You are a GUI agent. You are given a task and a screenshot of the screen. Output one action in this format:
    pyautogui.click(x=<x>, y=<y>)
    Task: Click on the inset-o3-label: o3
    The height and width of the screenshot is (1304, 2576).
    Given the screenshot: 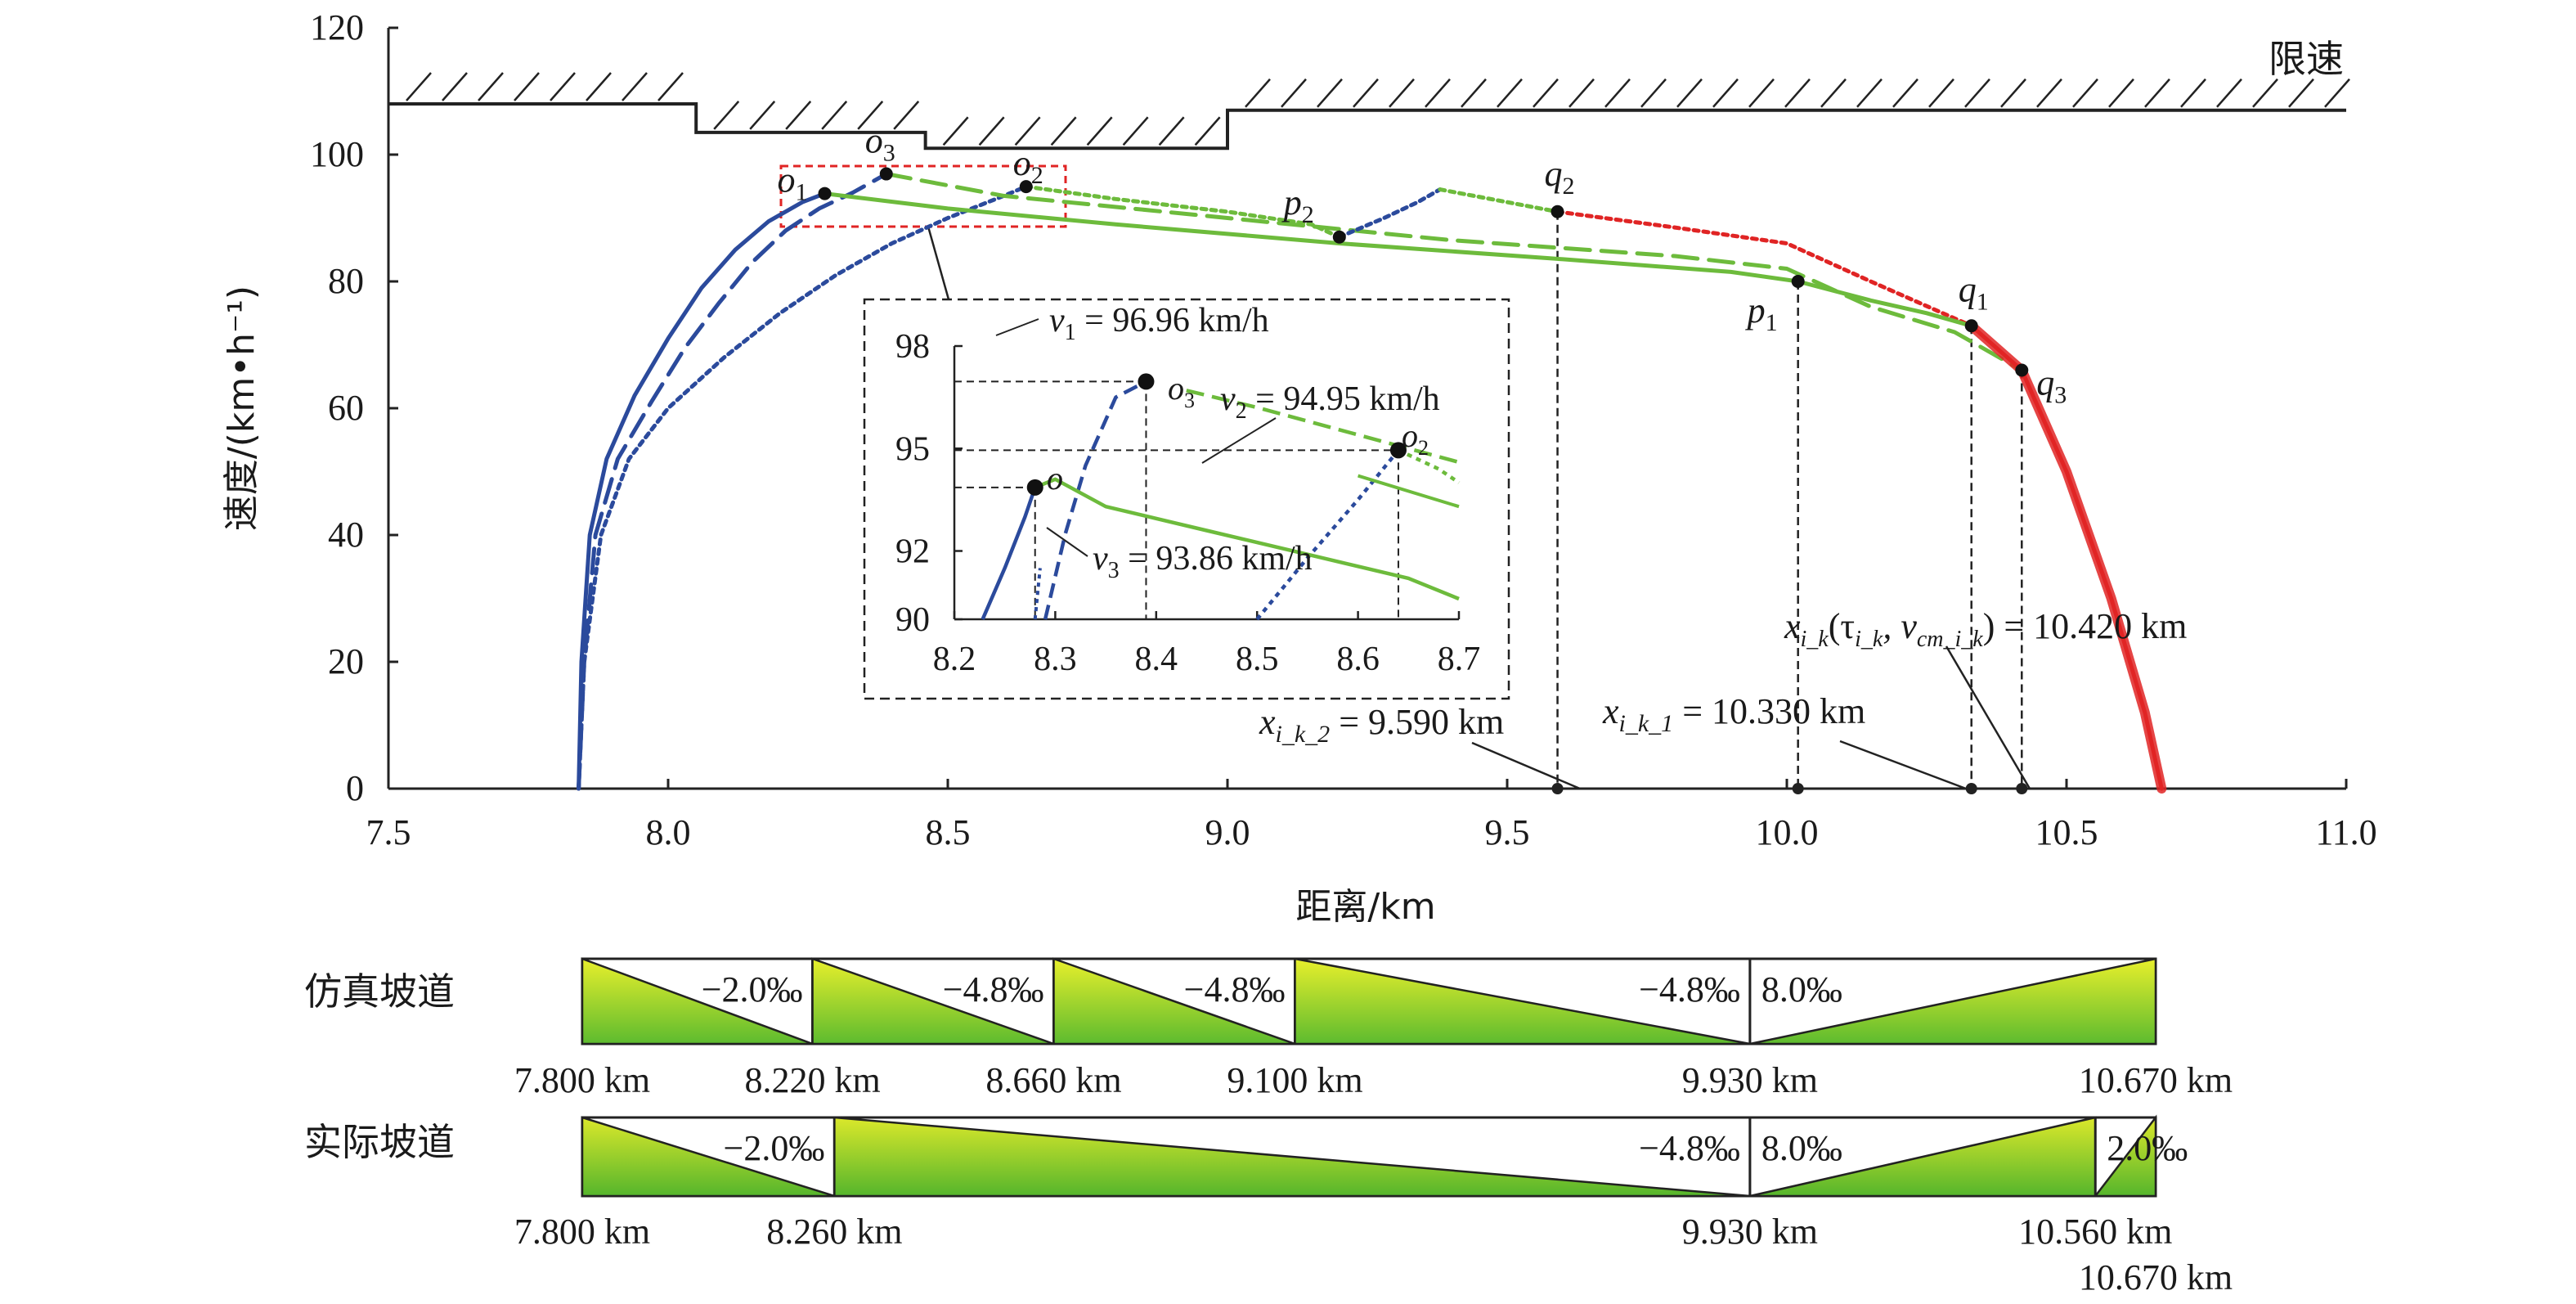 What is the action you would take?
    pyautogui.click(x=1182, y=391)
    